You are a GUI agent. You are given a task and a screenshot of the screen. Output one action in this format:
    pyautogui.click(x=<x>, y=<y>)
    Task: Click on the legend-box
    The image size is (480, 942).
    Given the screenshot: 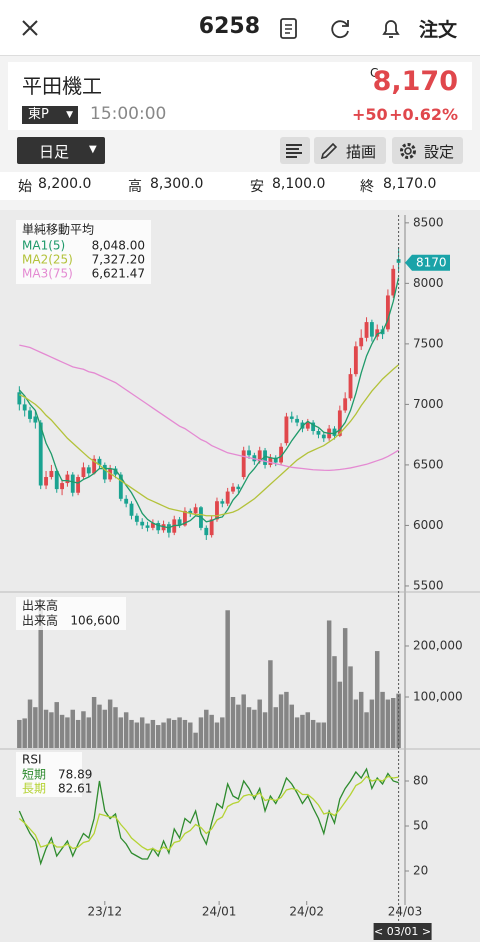 What is the action you would take?
    pyautogui.click(x=83, y=252)
    